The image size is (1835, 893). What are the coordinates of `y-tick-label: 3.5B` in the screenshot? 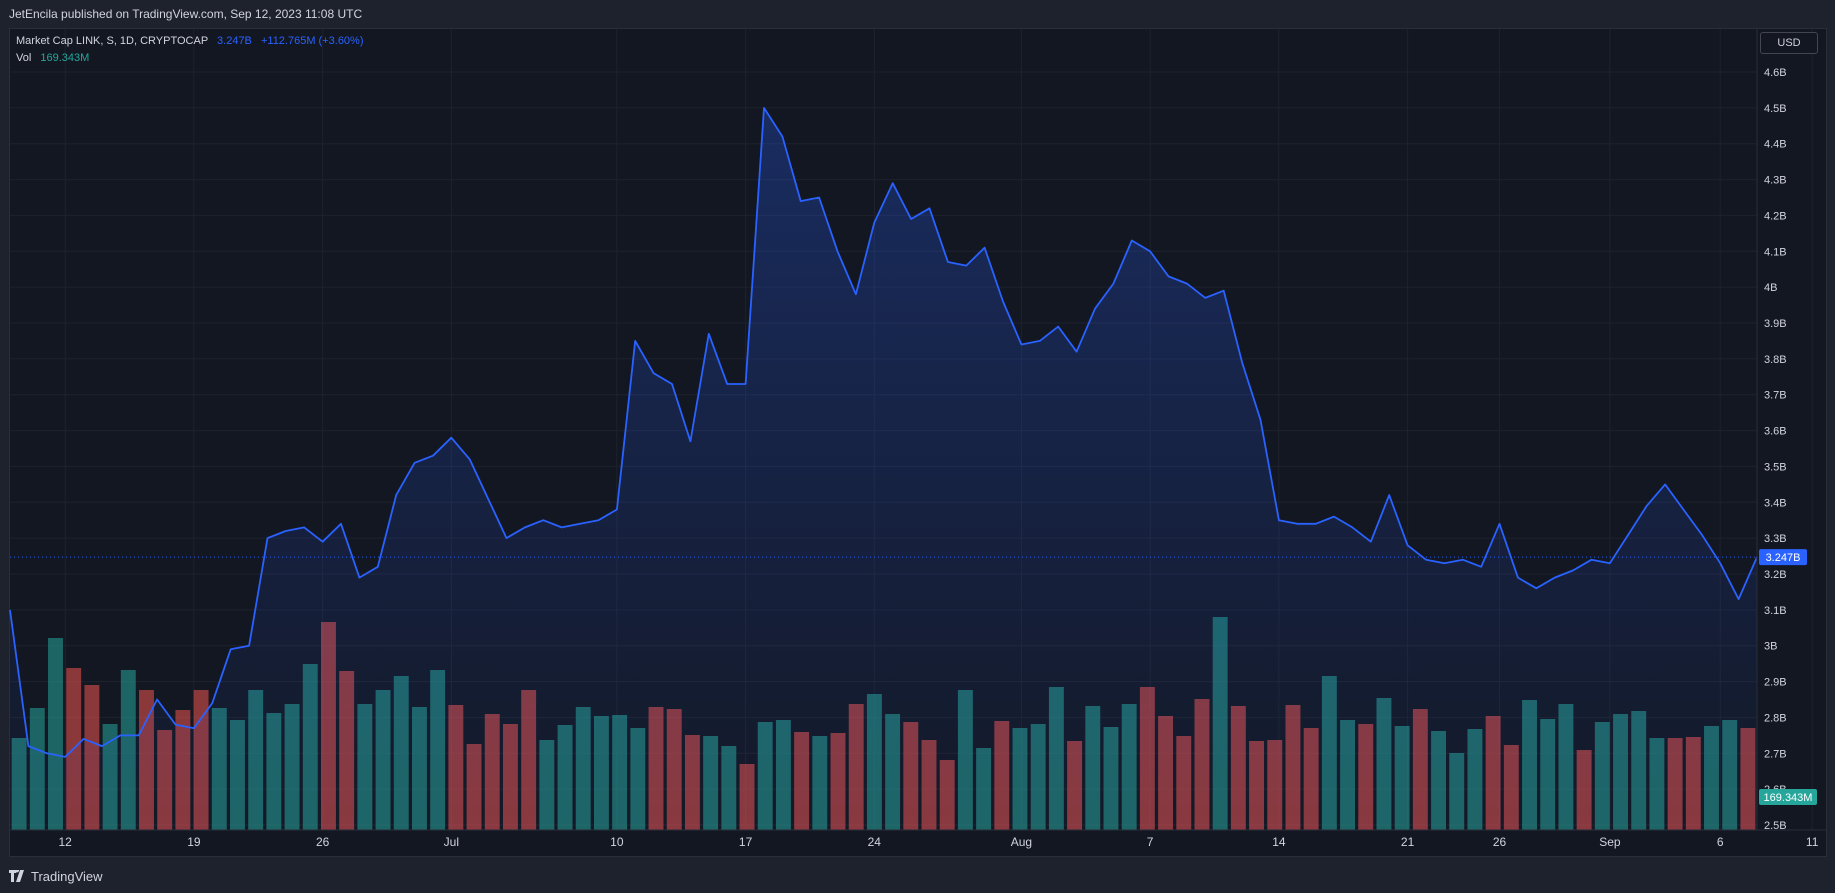 It's located at (1775, 467).